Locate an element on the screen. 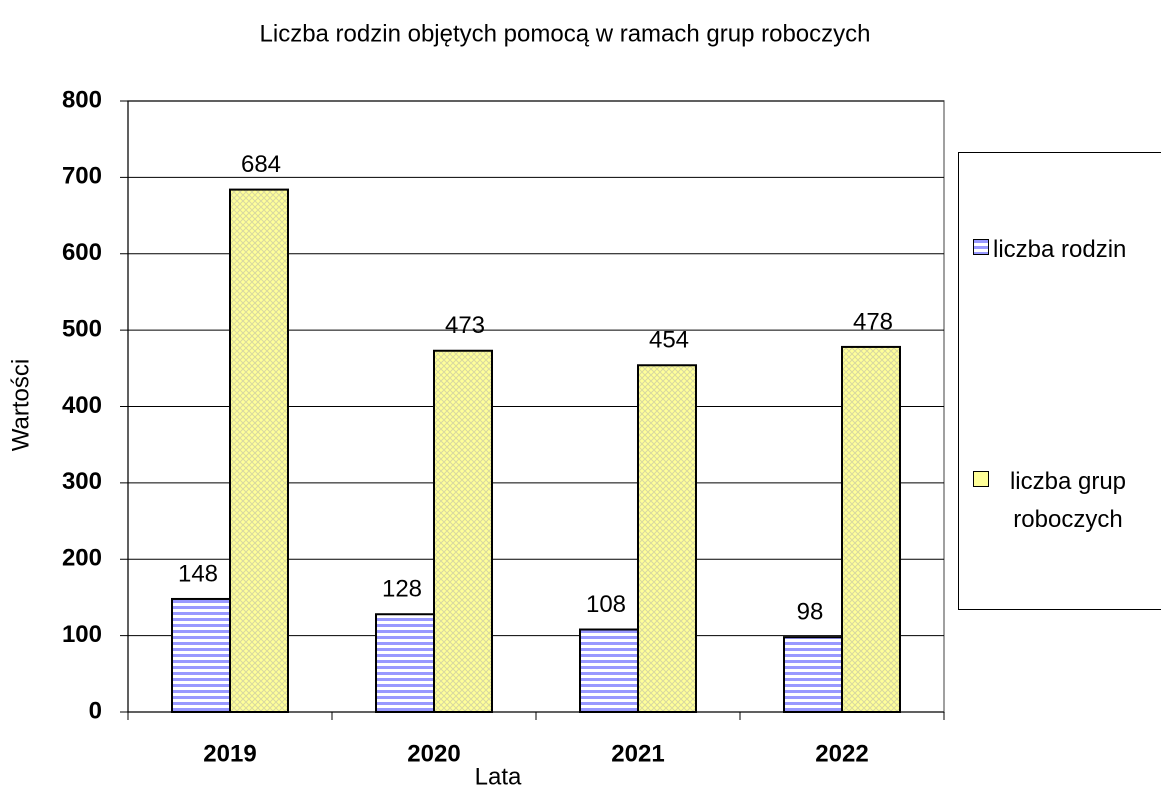 The image size is (1161, 789). y-tick-label: 100 is located at coordinates (82, 634).